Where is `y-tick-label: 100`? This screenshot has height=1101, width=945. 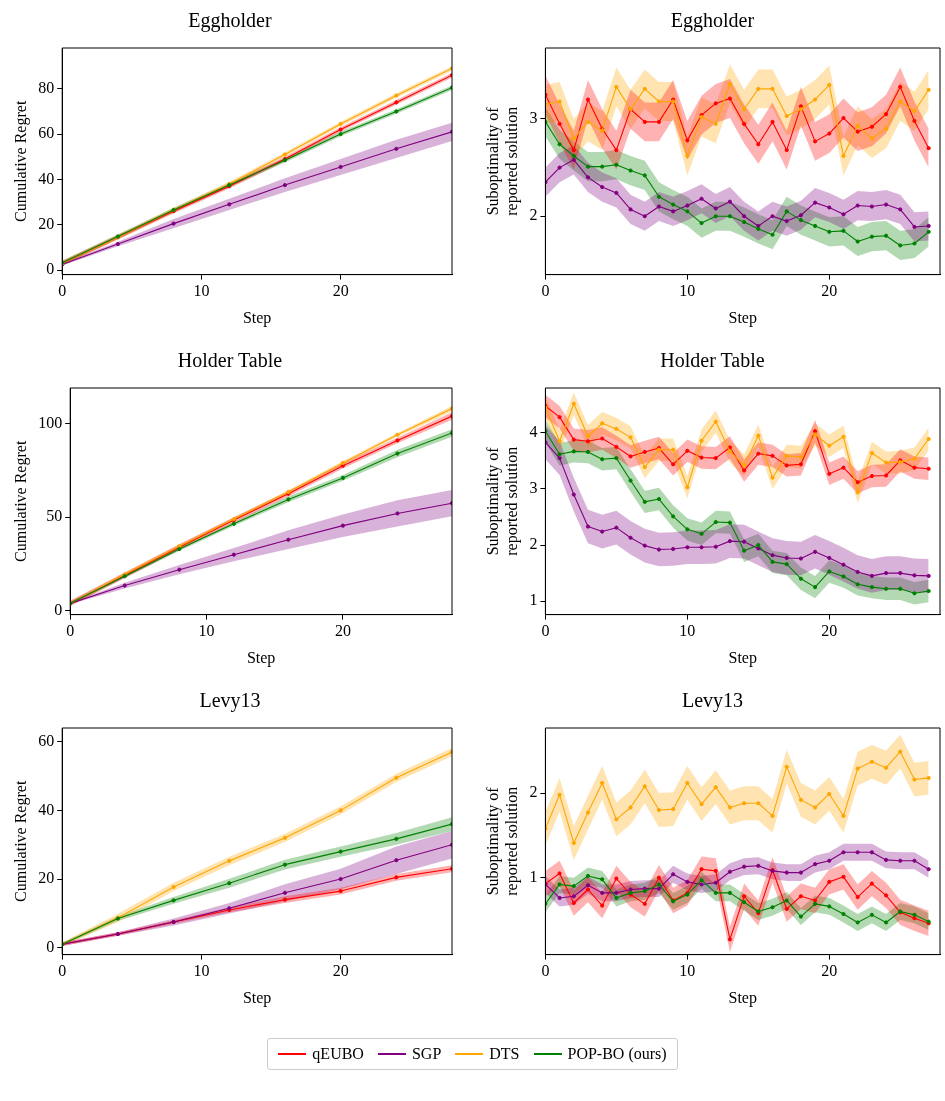
y-tick-label: 100 is located at coordinates (50, 422).